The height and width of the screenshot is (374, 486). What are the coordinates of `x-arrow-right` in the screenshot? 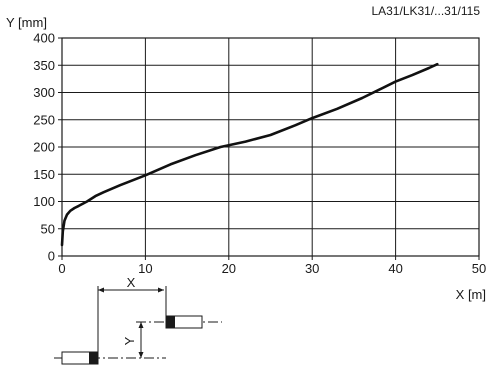 It's located at (161, 290).